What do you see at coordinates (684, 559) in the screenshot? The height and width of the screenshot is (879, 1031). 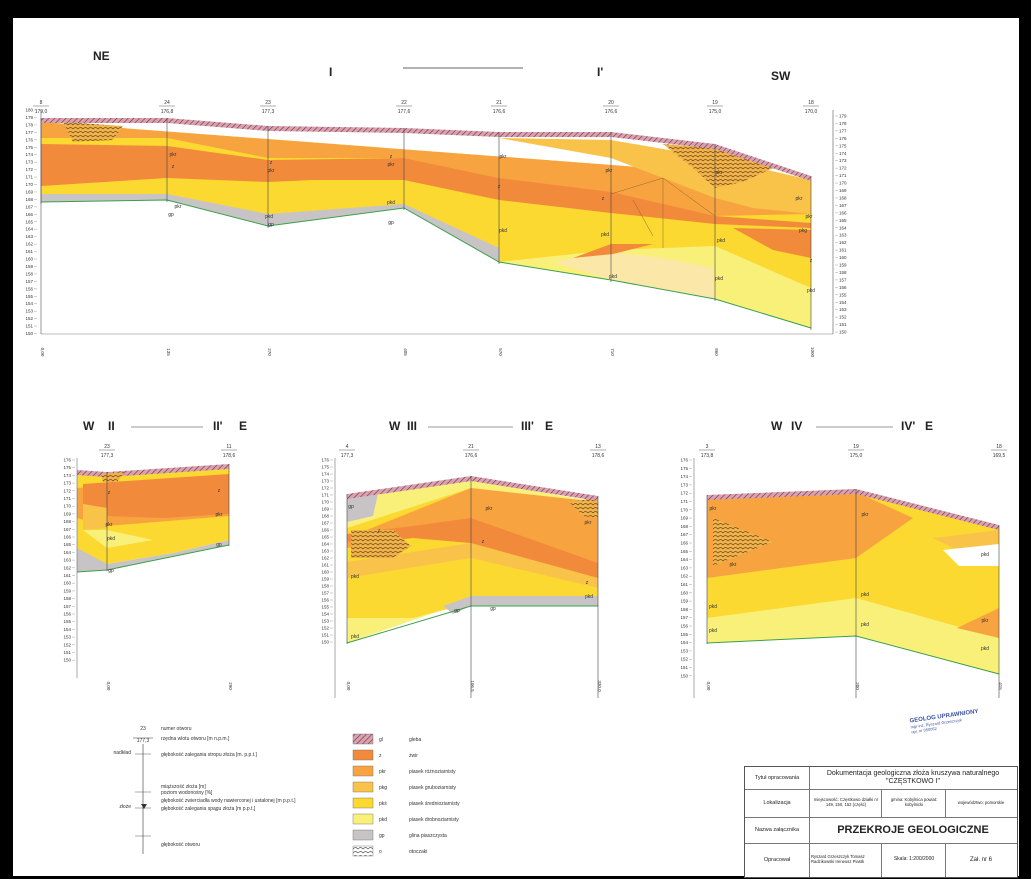 I see `s4-scale-tick: 164` at bounding box center [684, 559].